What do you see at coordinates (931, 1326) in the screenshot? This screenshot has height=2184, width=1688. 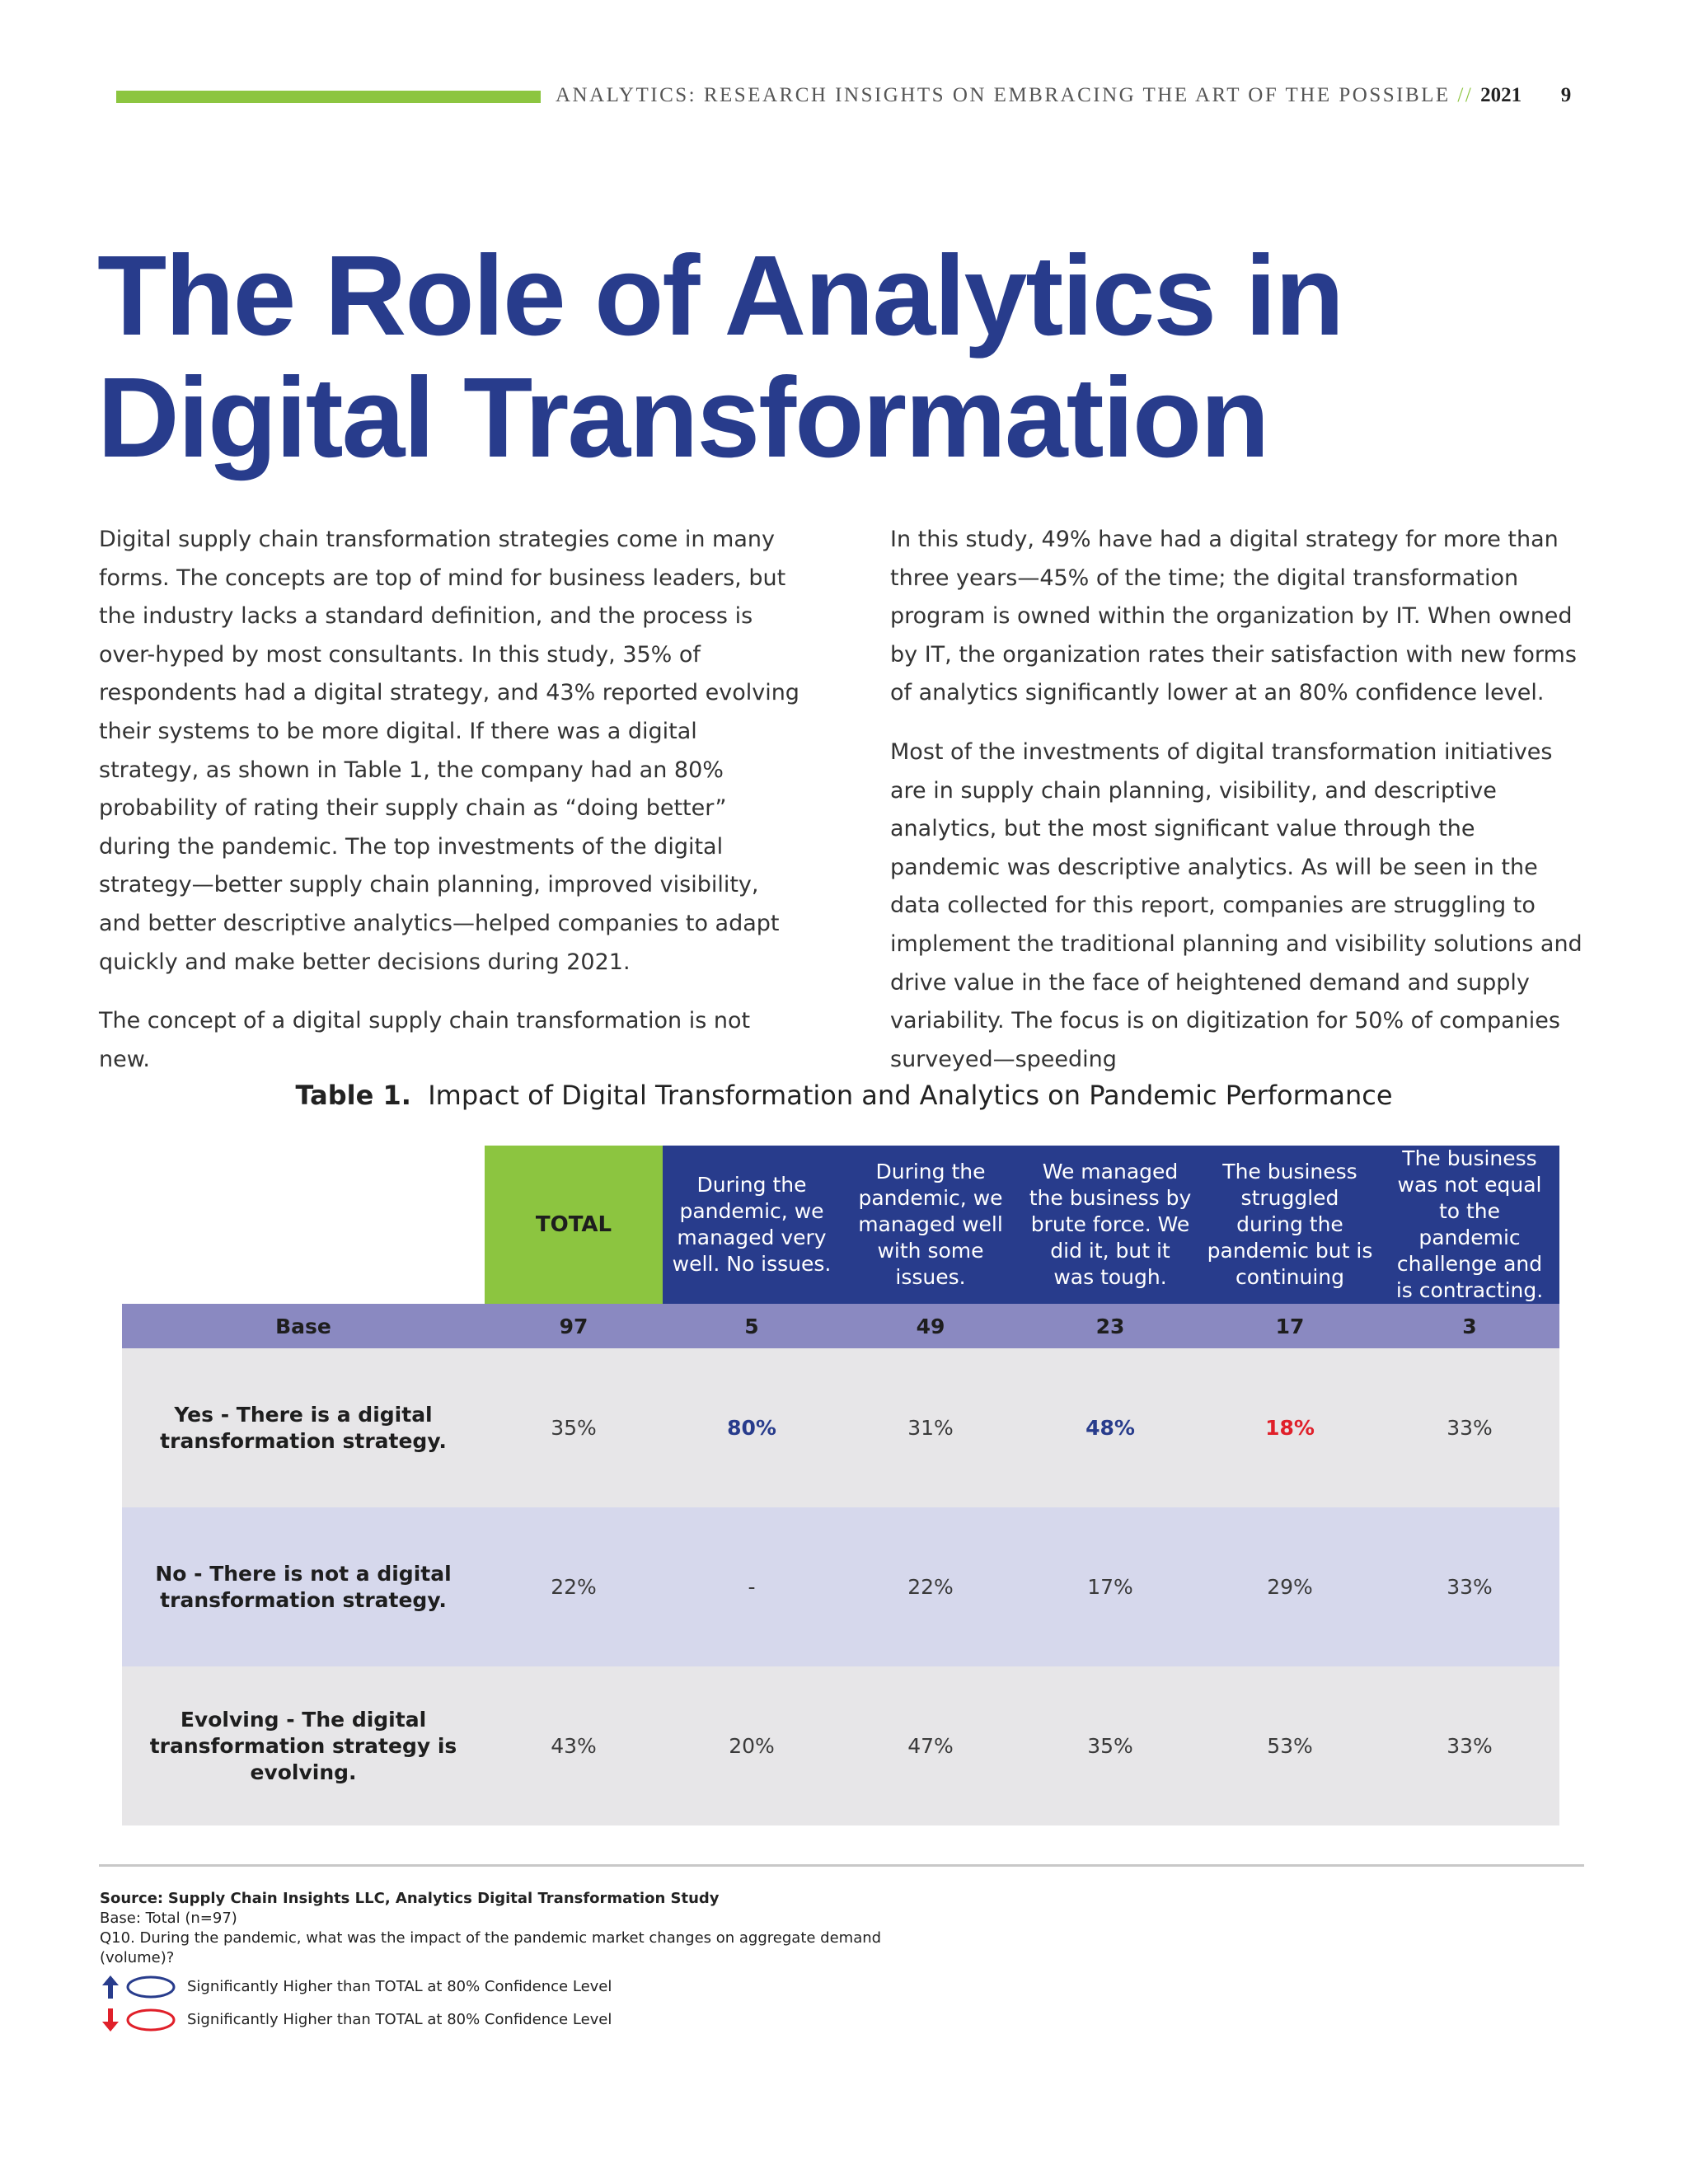 I see `base-value: 49` at bounding box center [931, 1326].